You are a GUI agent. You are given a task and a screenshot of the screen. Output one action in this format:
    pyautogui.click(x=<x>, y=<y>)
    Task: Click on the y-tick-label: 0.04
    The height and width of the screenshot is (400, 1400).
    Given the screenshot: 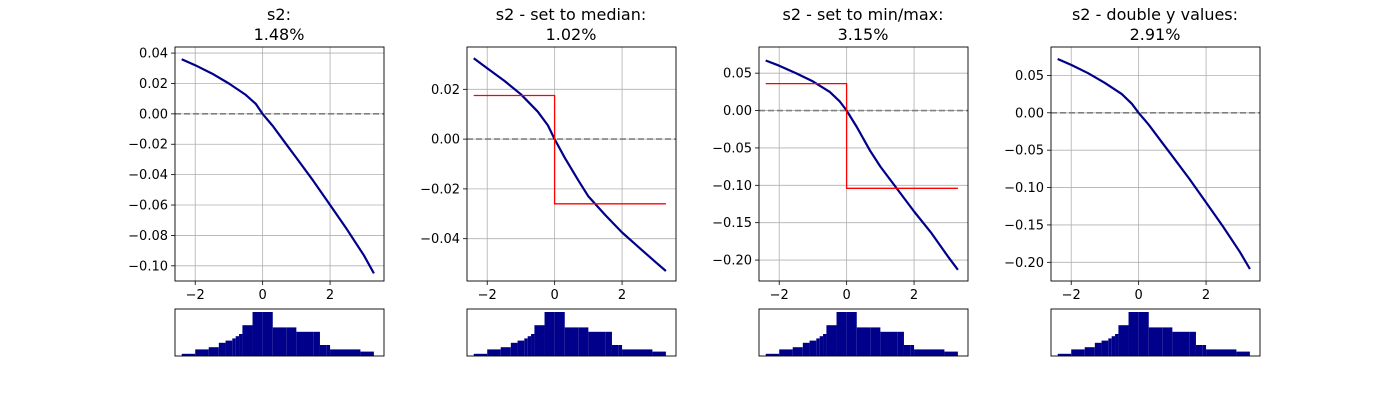 What is the action you would take?
    pyautogui.click(x=153, y=54)
    